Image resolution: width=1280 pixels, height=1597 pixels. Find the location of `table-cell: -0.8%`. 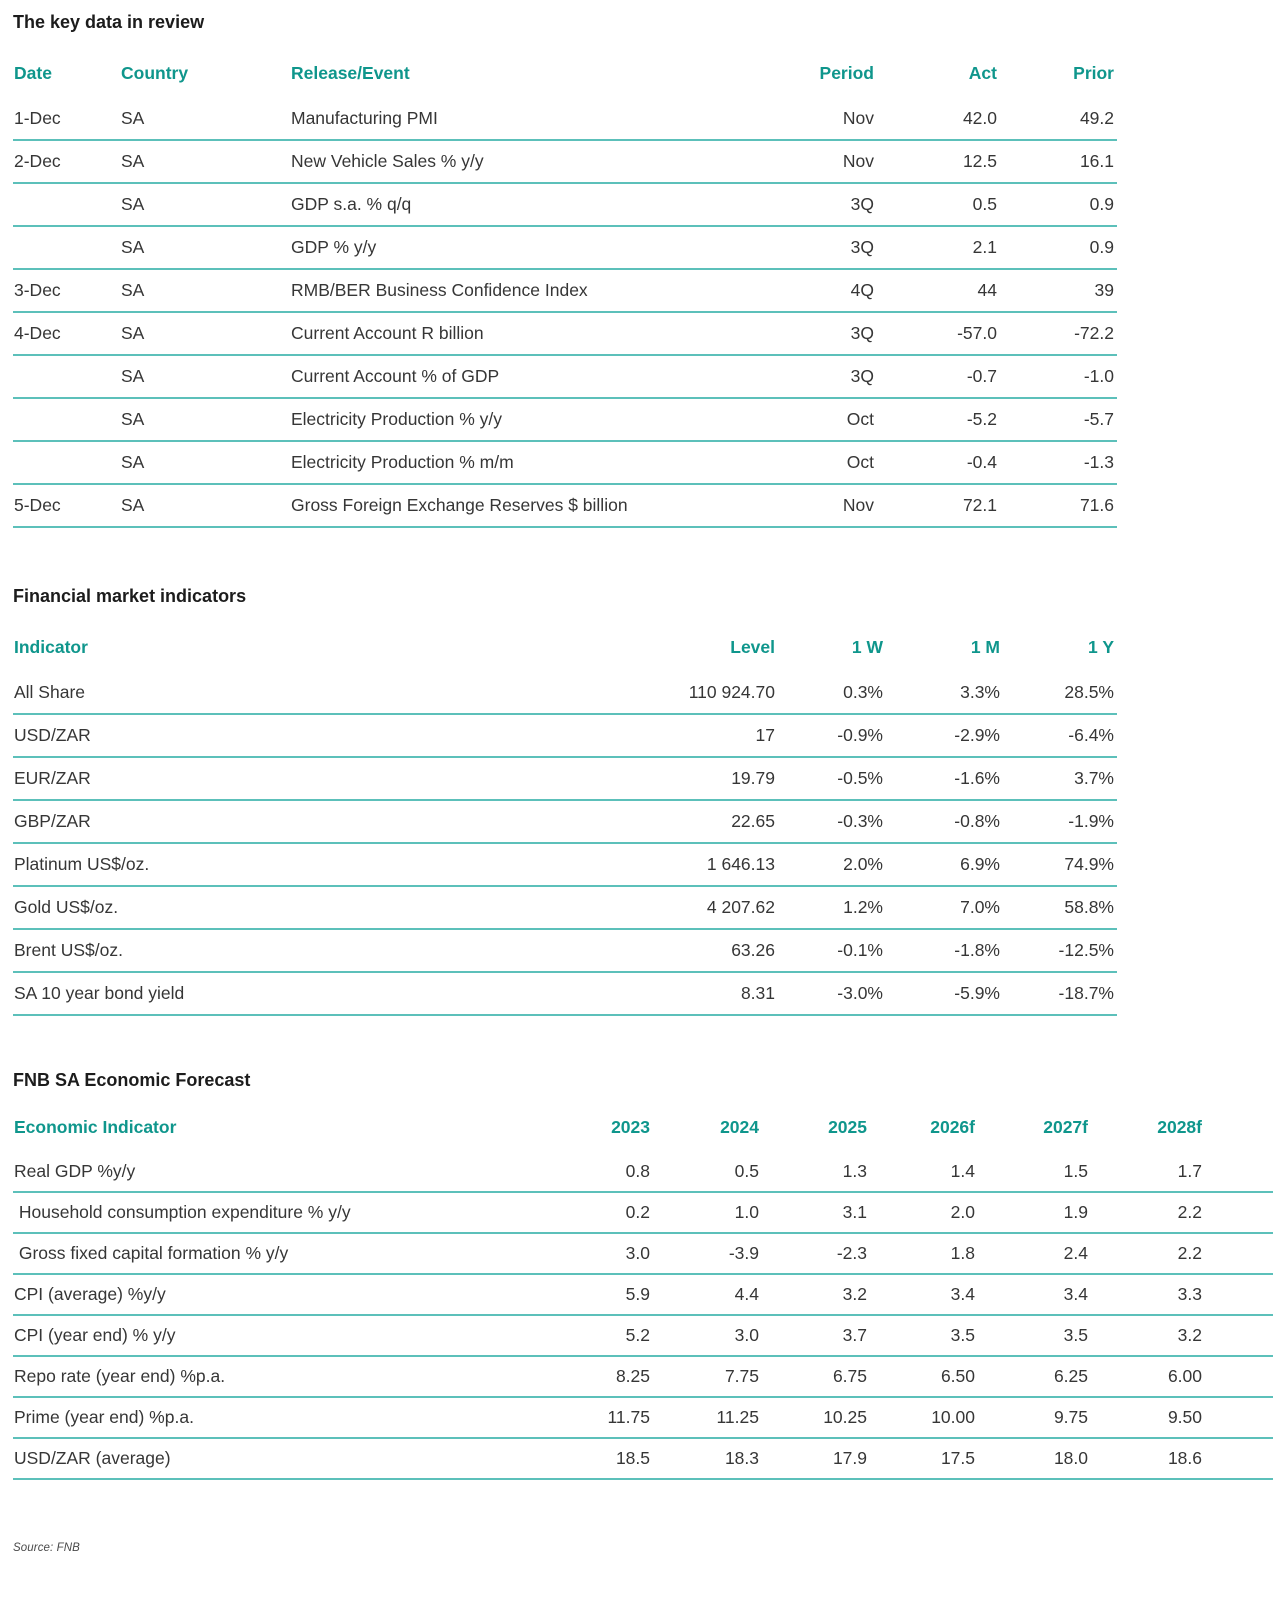

table-cell: -0.8% is located at coordinates (944, 822).